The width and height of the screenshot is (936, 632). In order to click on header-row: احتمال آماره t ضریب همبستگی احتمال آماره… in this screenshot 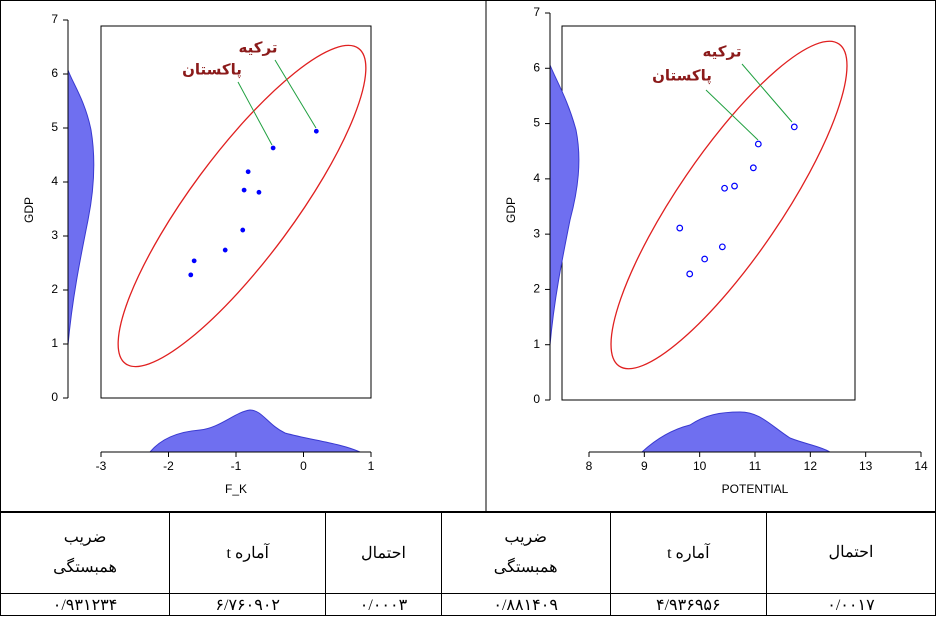, I will do `click(468, 553)`.